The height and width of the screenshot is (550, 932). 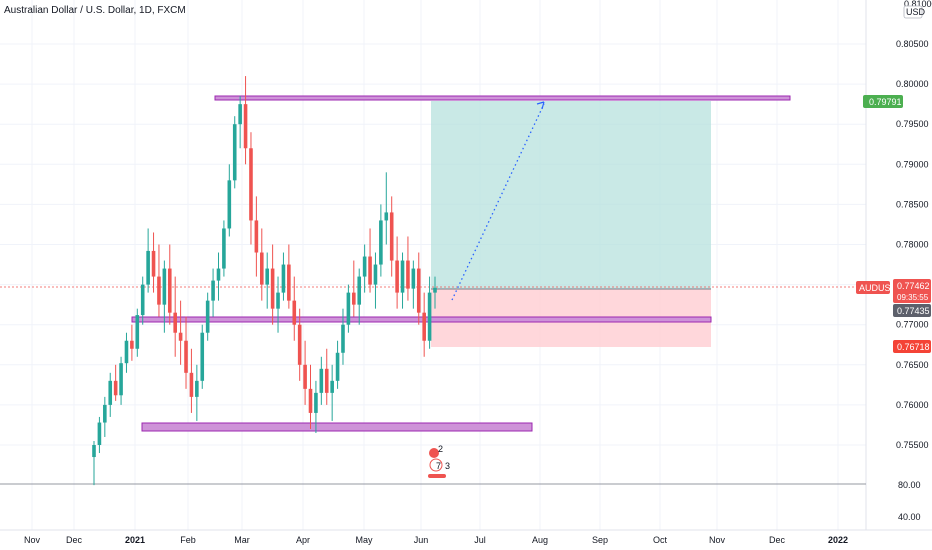 I want to click on symbol-tag-text: AUDUSD, so click(x=878, y=288).